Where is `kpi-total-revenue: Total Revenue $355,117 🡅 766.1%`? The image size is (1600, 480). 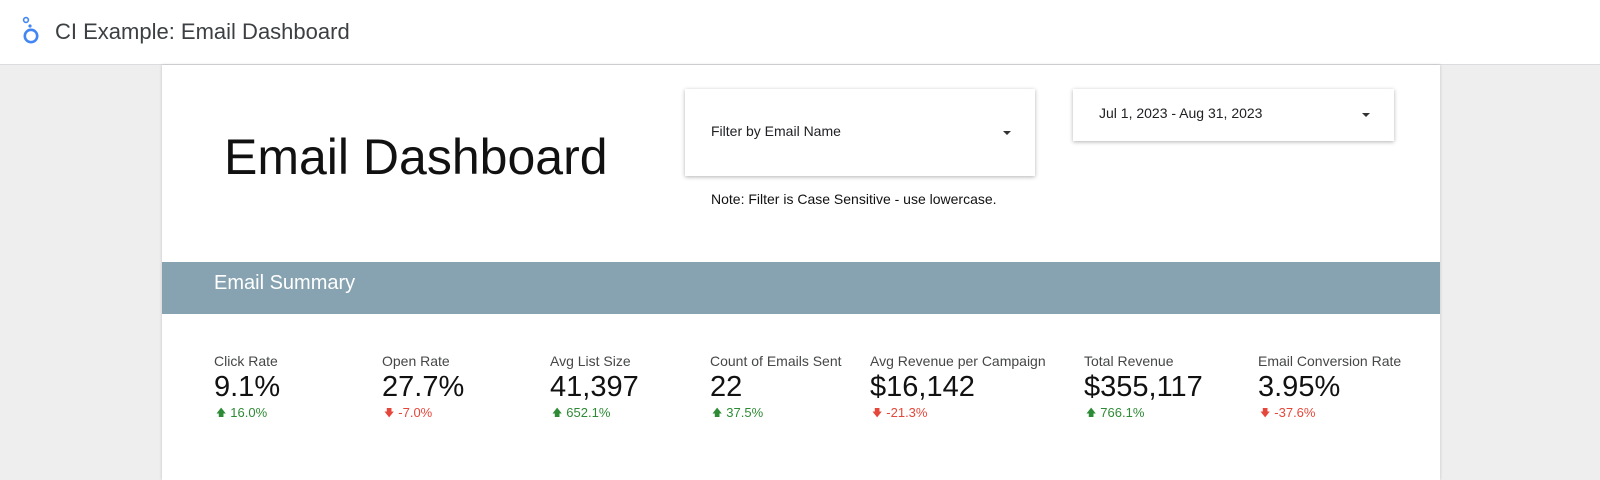 kpi-total-revenue: Total Revenue $355,117 🡅 766.1% is located at coordinates (1143, 388).